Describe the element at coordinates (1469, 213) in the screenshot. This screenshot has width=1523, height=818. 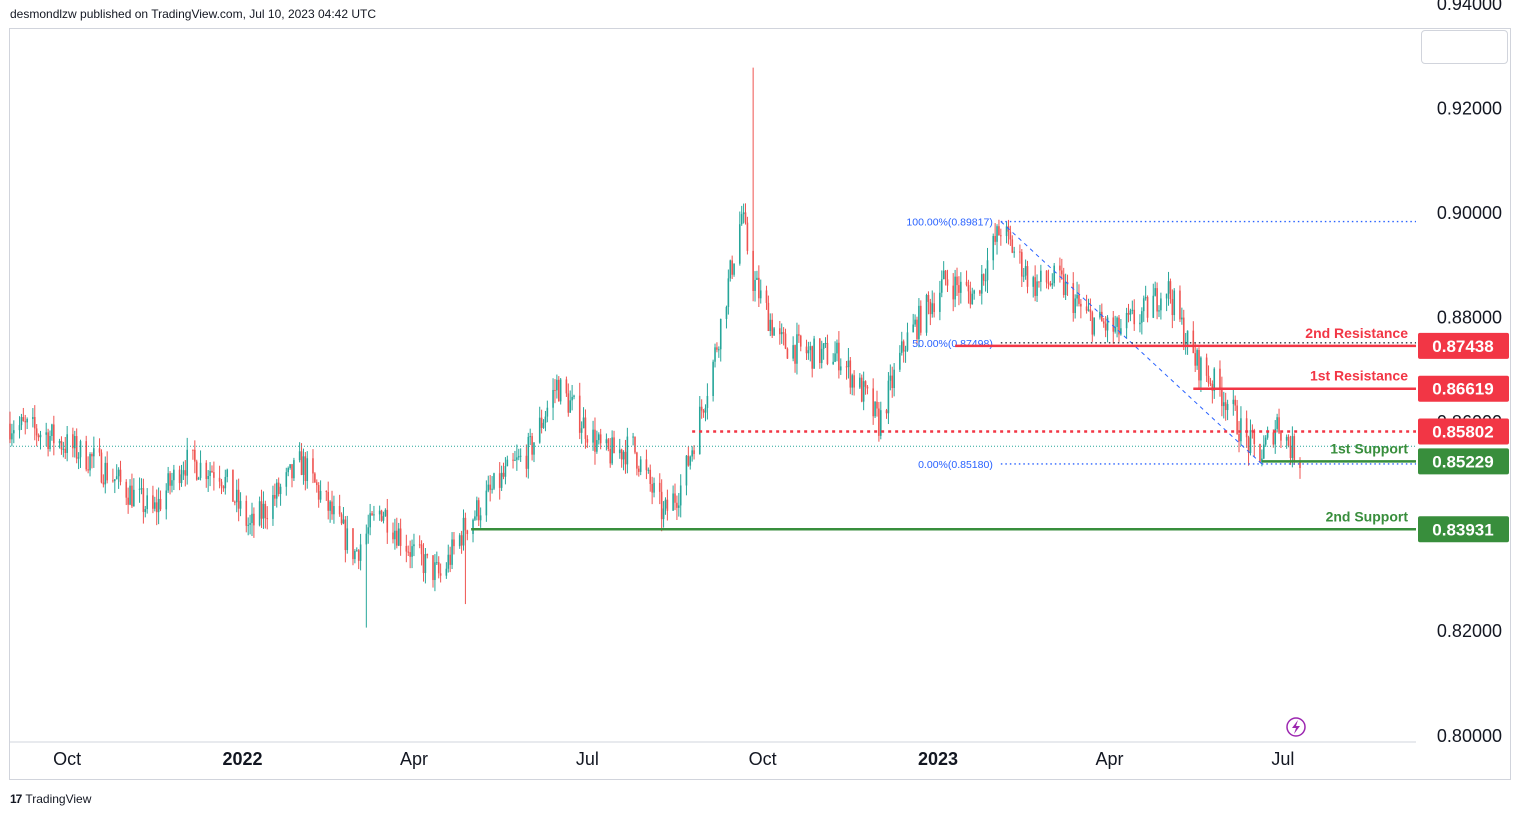
I see `price-tick-label: 0.90000` at that location.